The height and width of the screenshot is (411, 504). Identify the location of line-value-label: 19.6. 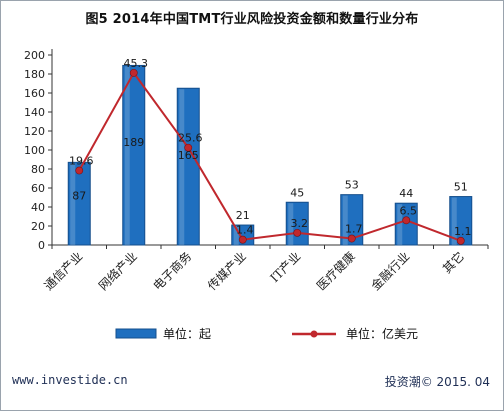
(81, 161).